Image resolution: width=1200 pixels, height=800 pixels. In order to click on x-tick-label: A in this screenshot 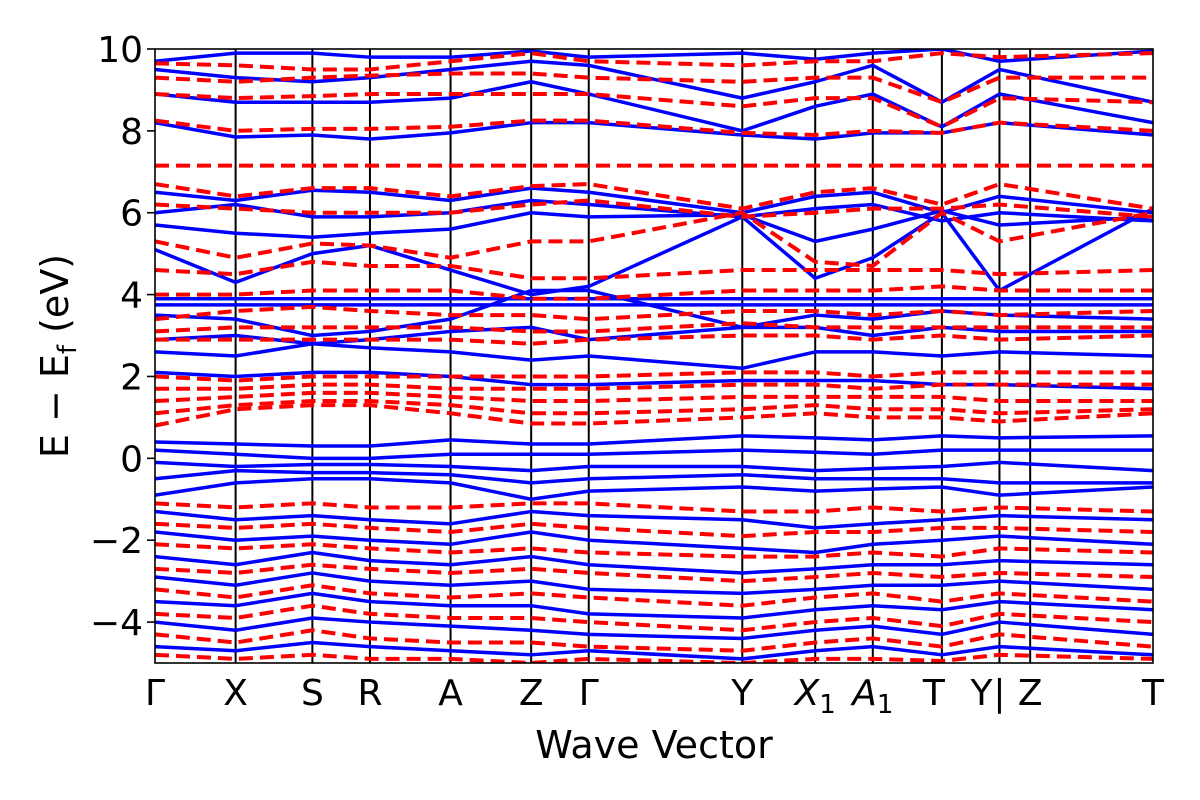, I will do `click(450, 693)`.